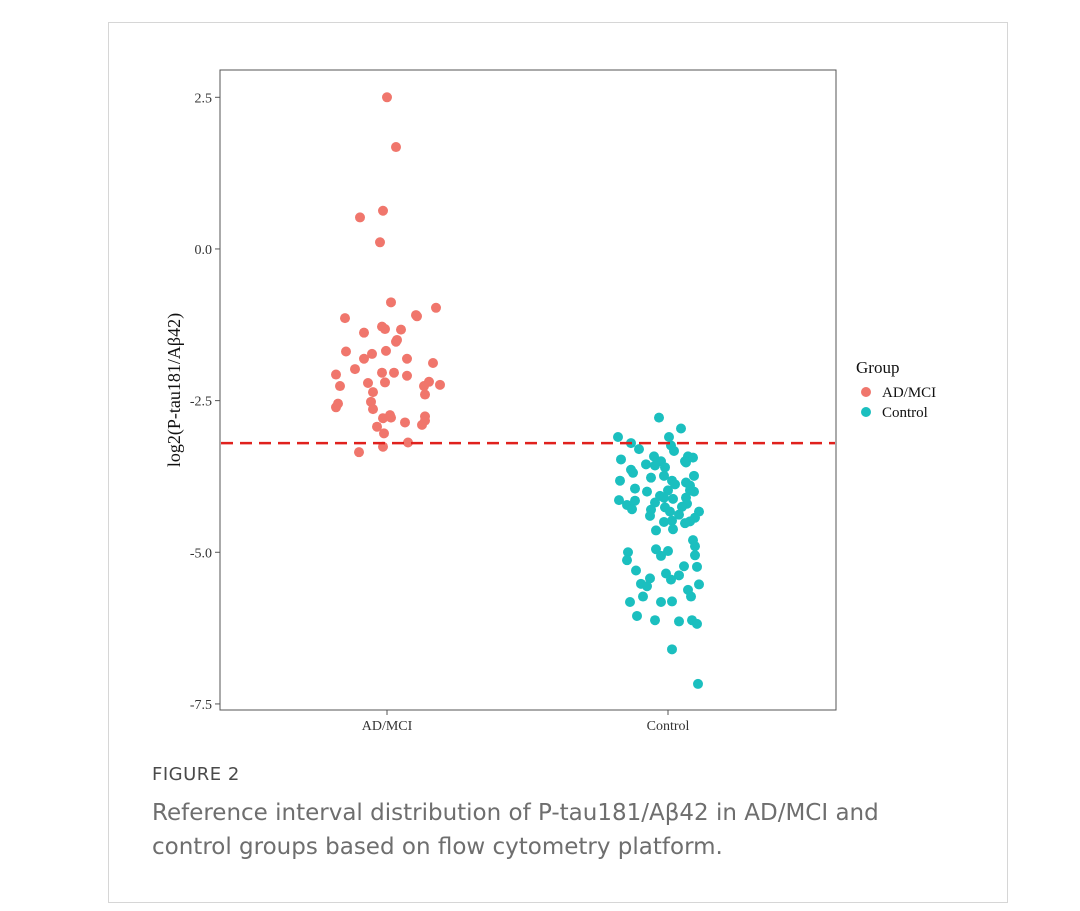  I want to click on legend-label: Control, so click(905, 413).